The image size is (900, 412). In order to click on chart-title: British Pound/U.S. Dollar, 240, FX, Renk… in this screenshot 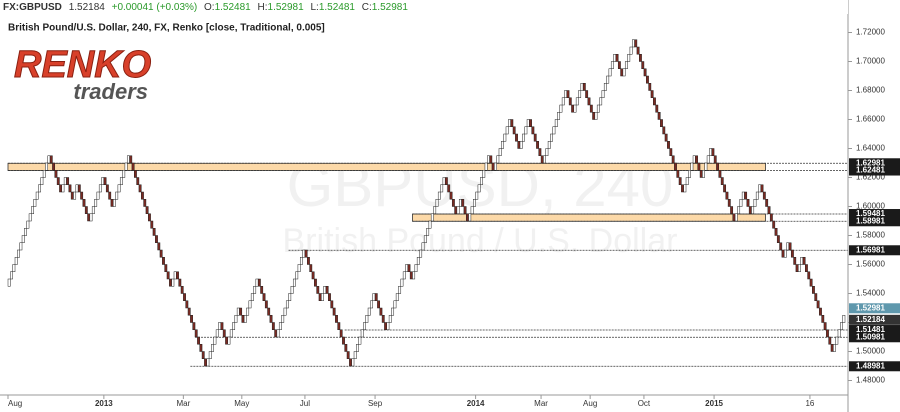, I will do `click(166, 28)`.